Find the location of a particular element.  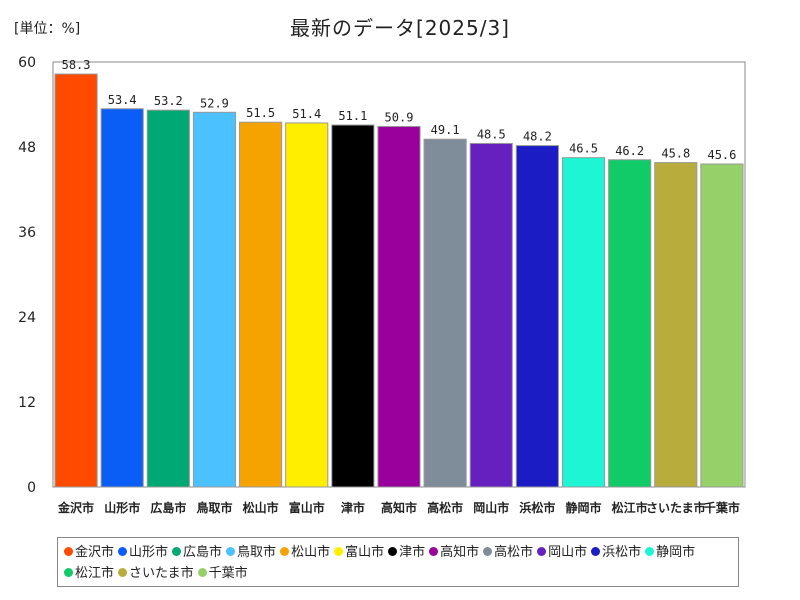

data-label: 53.4 is located at coordinates (122, 100).